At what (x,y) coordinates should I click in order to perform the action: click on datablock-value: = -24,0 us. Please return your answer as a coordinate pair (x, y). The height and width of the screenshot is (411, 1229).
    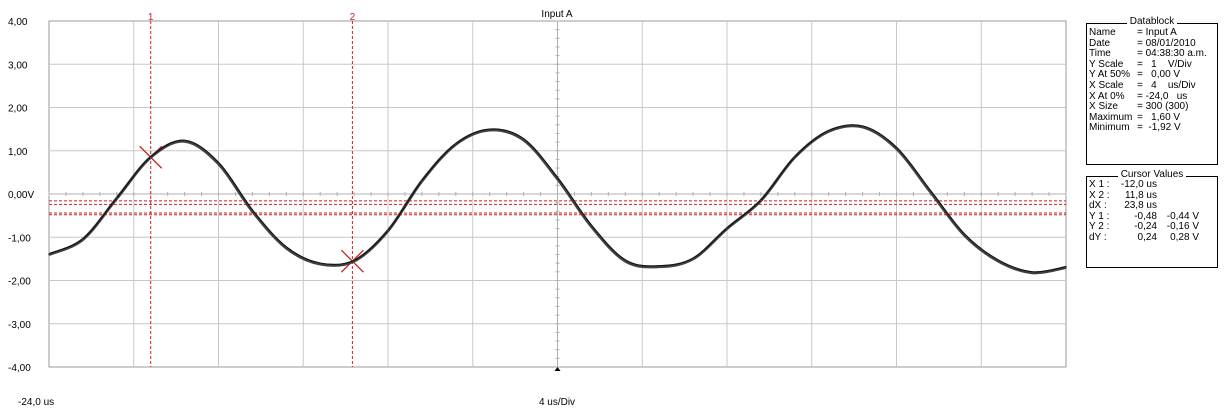
    Looking at the image, I should click on (1162, 96).